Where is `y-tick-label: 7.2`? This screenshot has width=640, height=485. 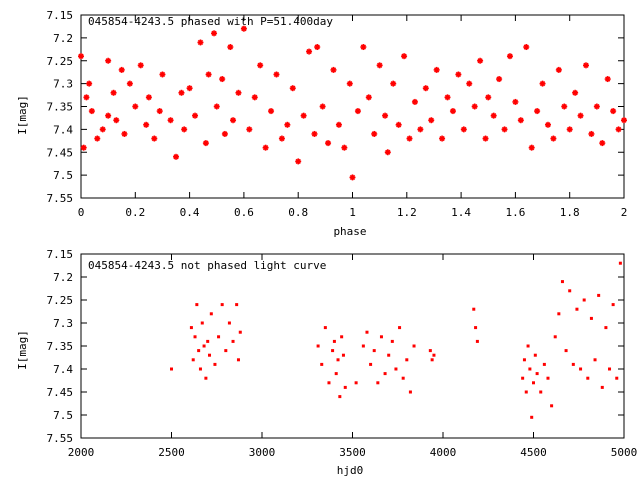
y-tick-label: 7.2 is located at coordinates (63, 277).